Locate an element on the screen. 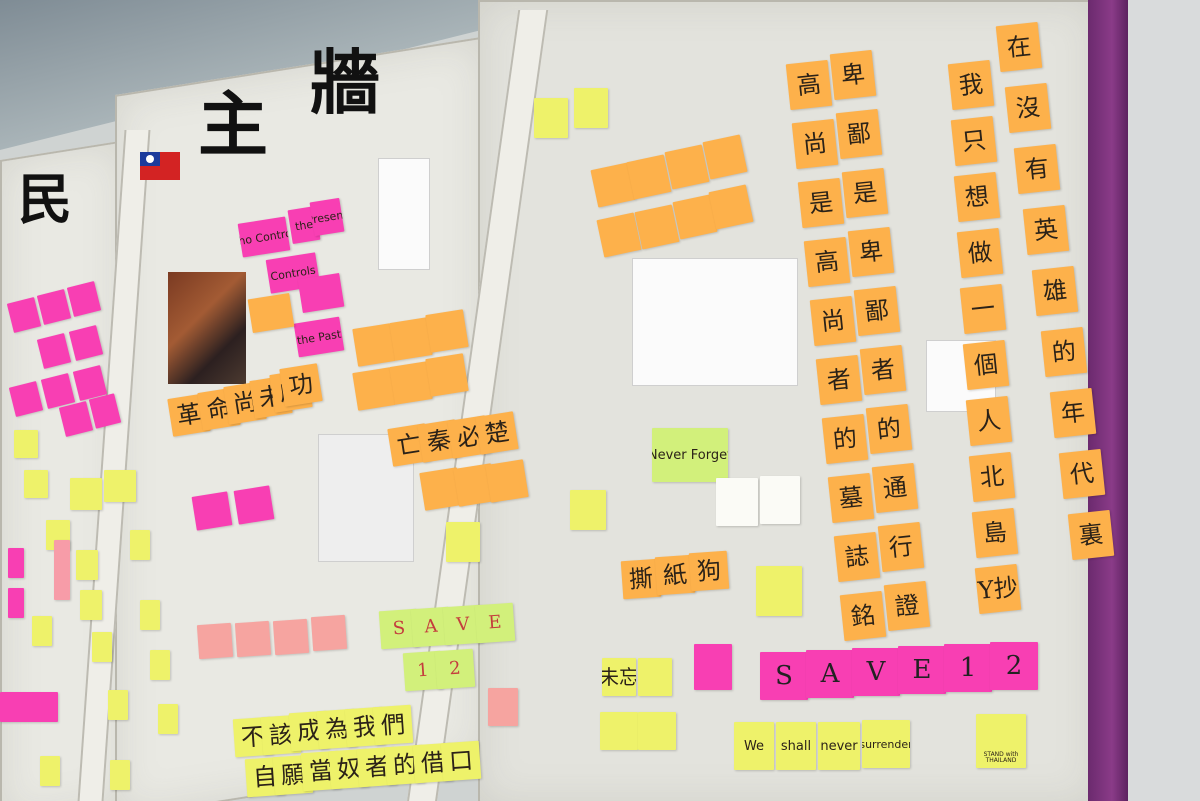  yellow-note: shall is located at coordinates (796, 746).